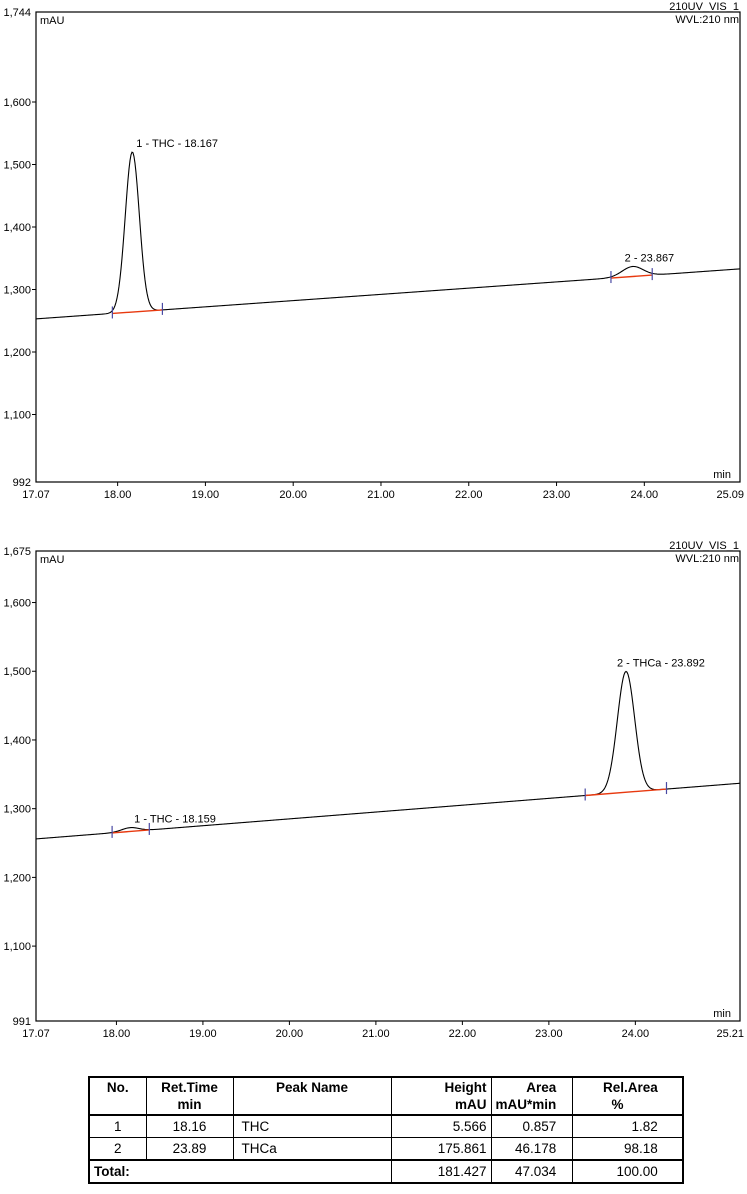 The width and height of the screenshot is (747, 1194). I want to click on column-header-height: Height, so click(441, 1086).